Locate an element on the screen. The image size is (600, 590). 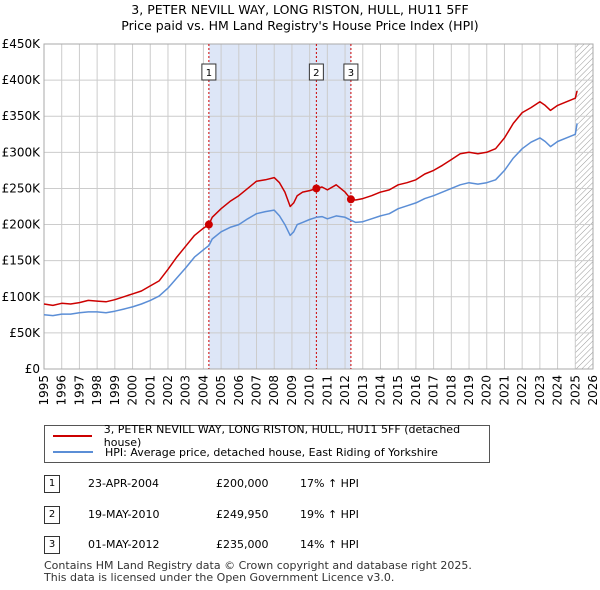
x-tick-label: 1998 is located at coordinates (97, 390).